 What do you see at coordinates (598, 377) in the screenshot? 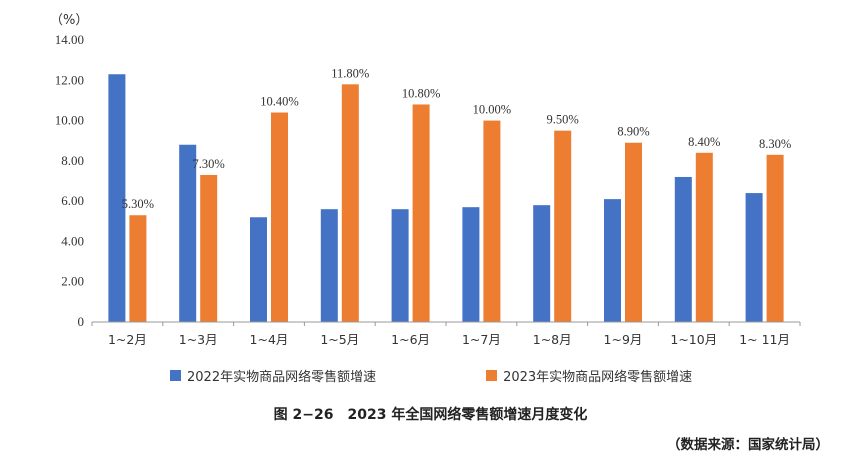
I see `legend-label-2023: 2023年实物商品网络零售额增速` at bounding box center [598, 377].